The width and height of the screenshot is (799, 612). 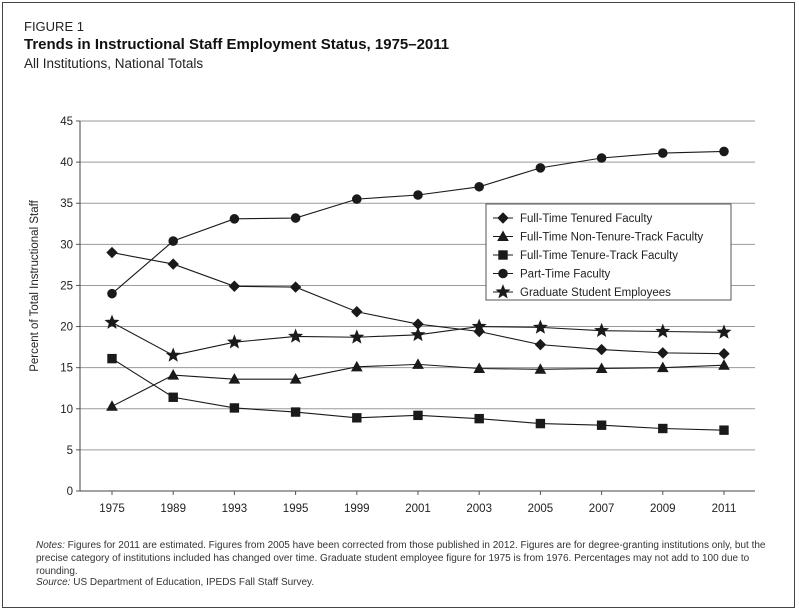 What do you see at coordinates (503, 235) in the screenshot?
I see `legend-marker-triangle` at bounding box center [503, 235].